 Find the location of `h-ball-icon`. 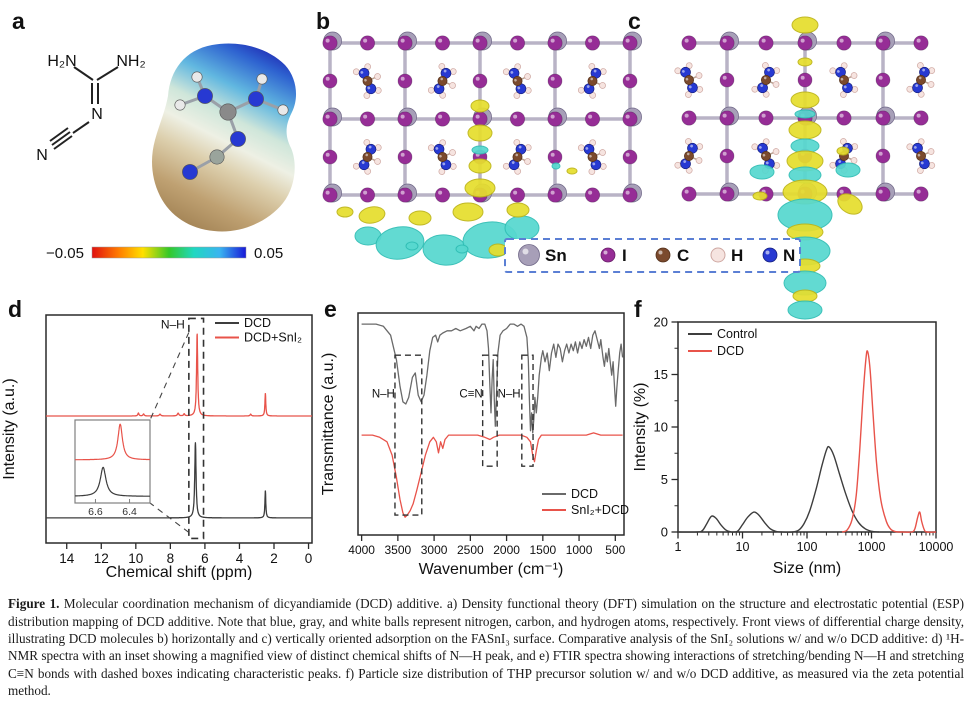

h-ball-icon is located at coordinates (718, 255).